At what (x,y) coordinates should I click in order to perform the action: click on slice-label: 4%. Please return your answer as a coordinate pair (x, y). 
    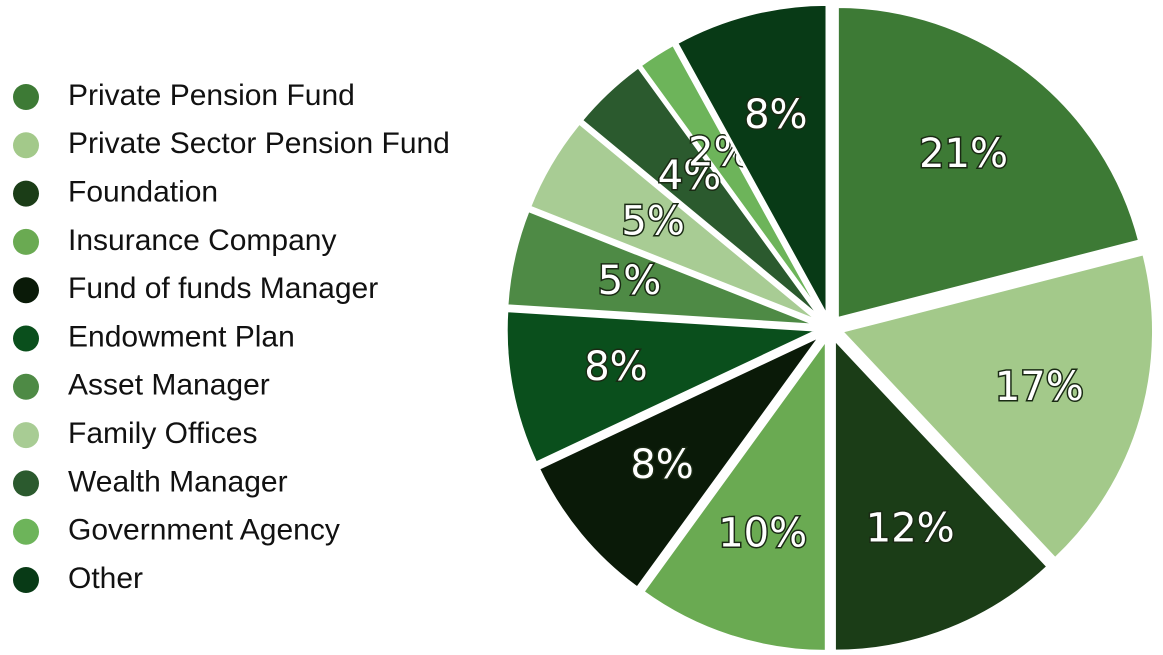
    Looking at the image, I should click on (689, 176).